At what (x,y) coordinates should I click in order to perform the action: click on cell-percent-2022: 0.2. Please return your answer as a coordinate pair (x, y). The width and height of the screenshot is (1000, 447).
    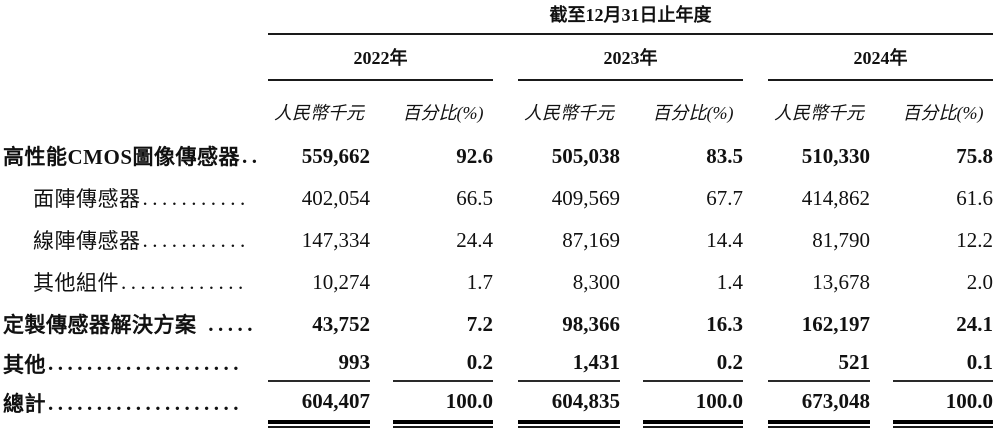
    Looking at the image, I should click on (443, 363).